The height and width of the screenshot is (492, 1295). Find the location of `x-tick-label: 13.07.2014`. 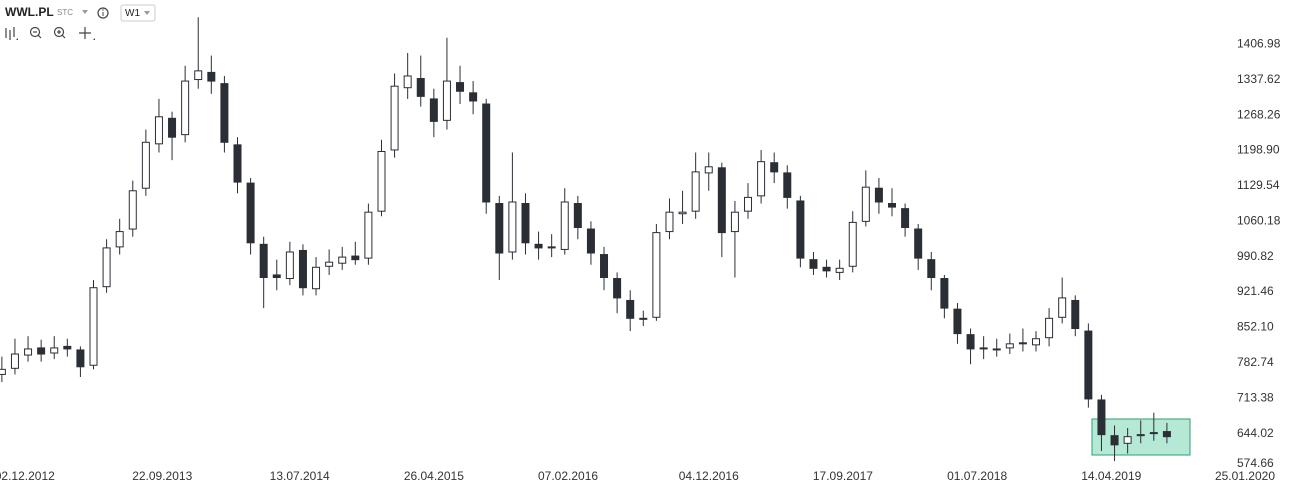

x-tick-label: 13.07.2014 is located at coordinates (300, 476).